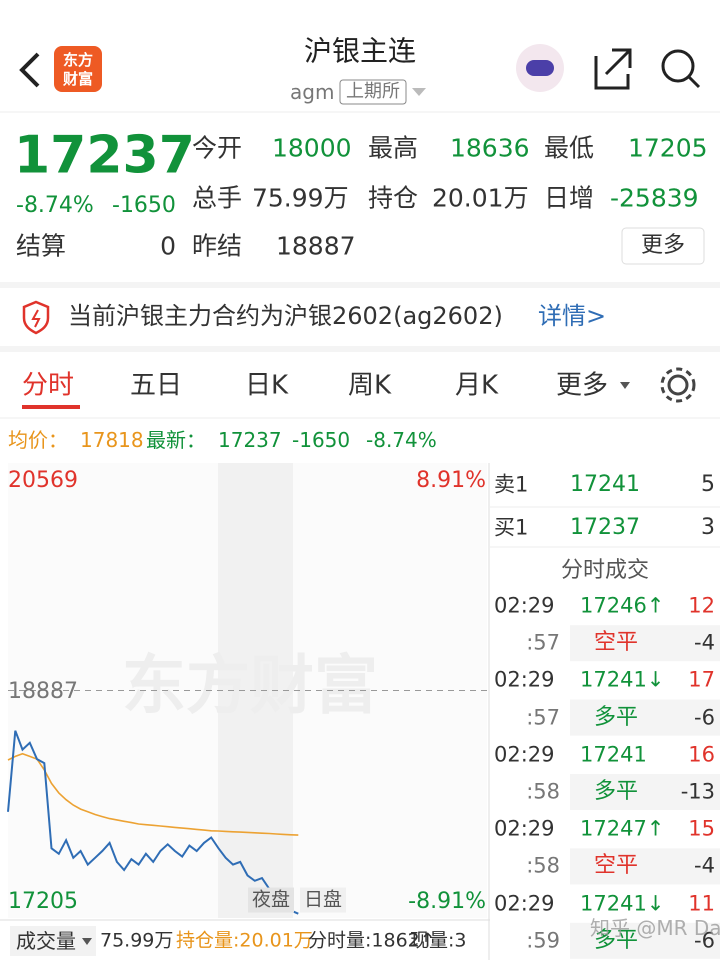 This screenshot has width=720, height=960. Describe the element at coordinates (267, 385) in the screenshot. I see `tab: 日K` at that location.